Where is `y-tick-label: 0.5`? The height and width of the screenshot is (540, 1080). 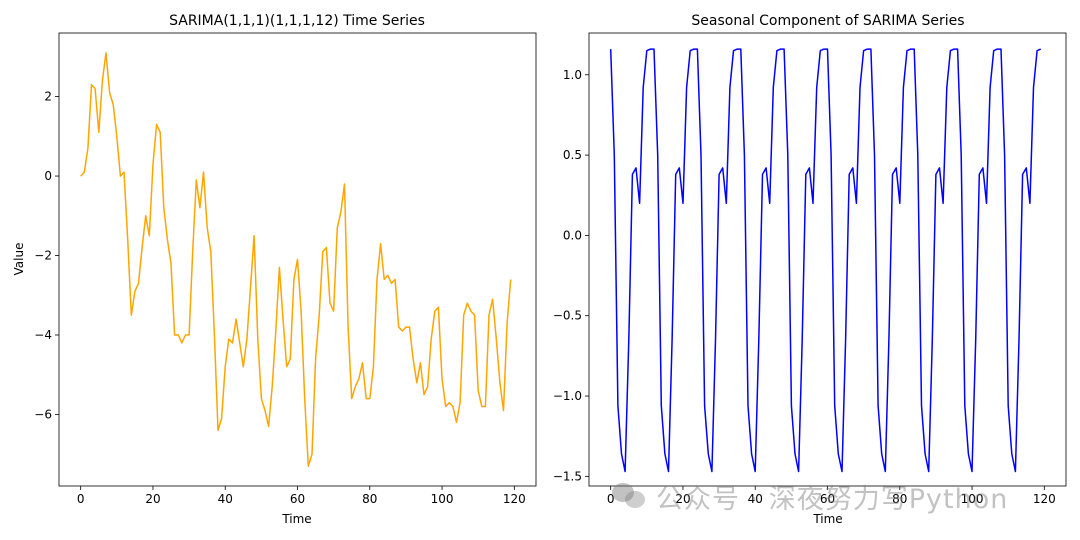 y-tick-label: 0.5 is located at coordinates (572, 155).